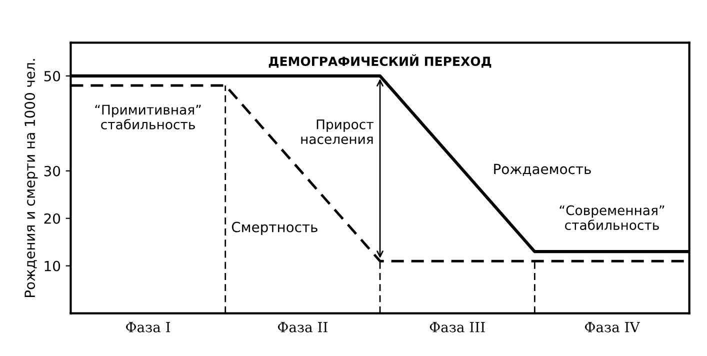 This screenshot has height=356, width=707. What do you see at coordinates (612, 327) in the screenshot?
I see `x-tick-label: Фаза IV` at bounding box center [612, 327].